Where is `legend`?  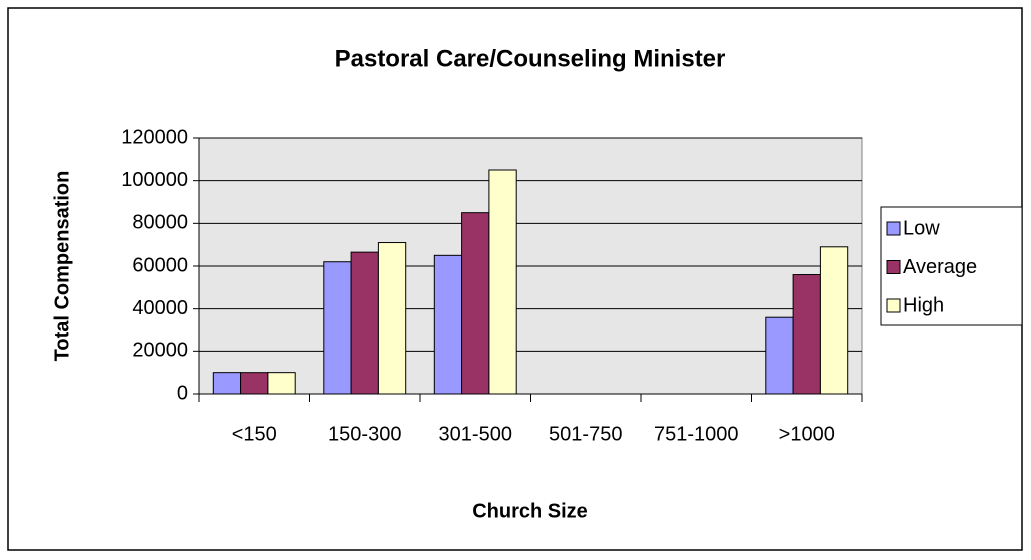 legend is located at coordinates (951, 266).